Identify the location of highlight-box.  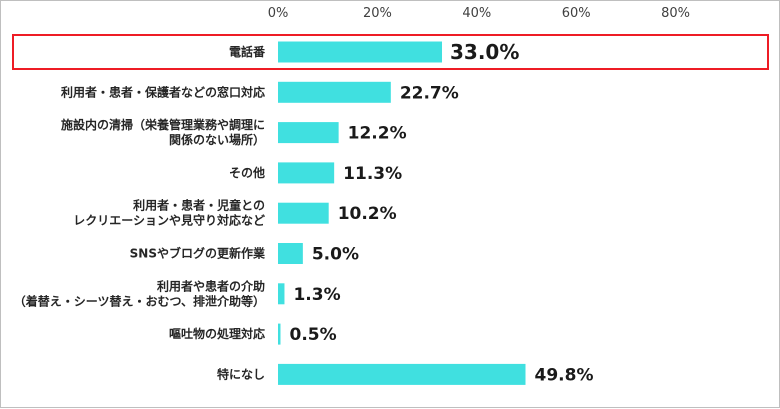
(390, 52).